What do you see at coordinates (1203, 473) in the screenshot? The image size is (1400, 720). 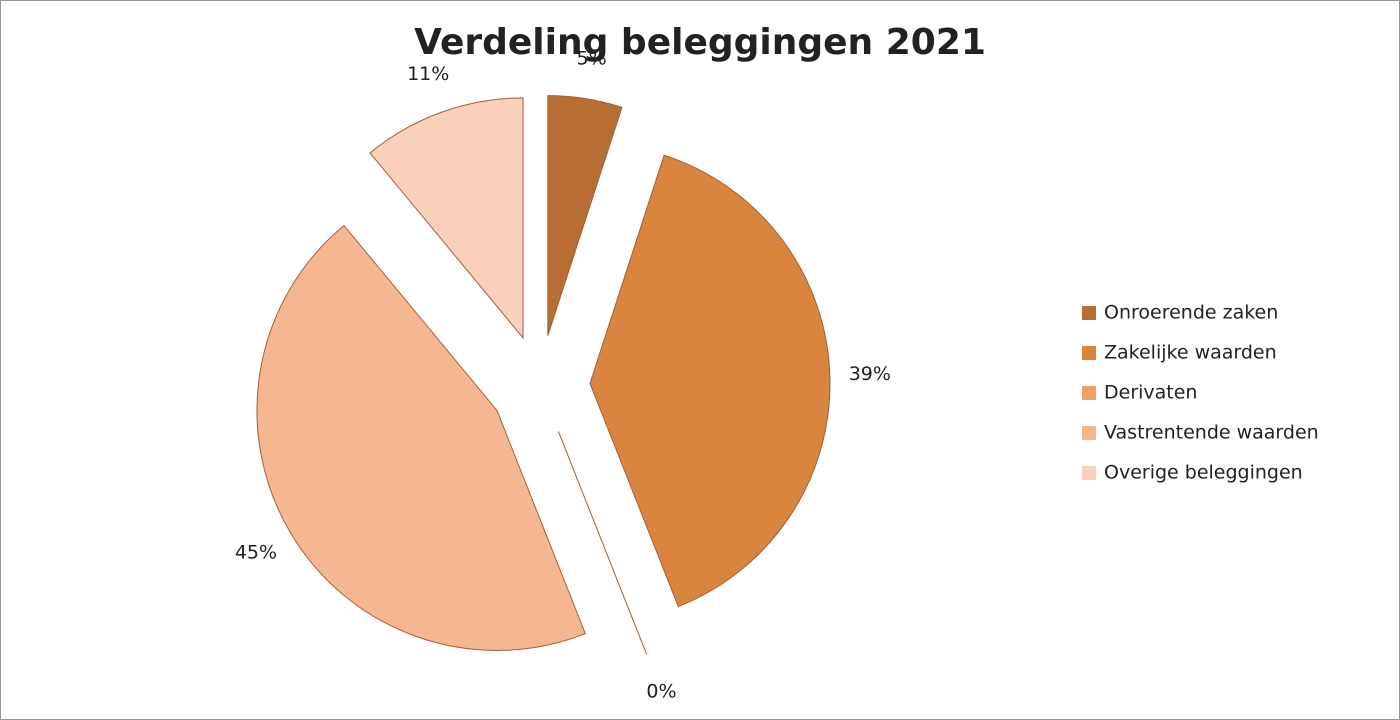 I see `legend-label: Overige beleggingen` at bounding box center [1203, 473].